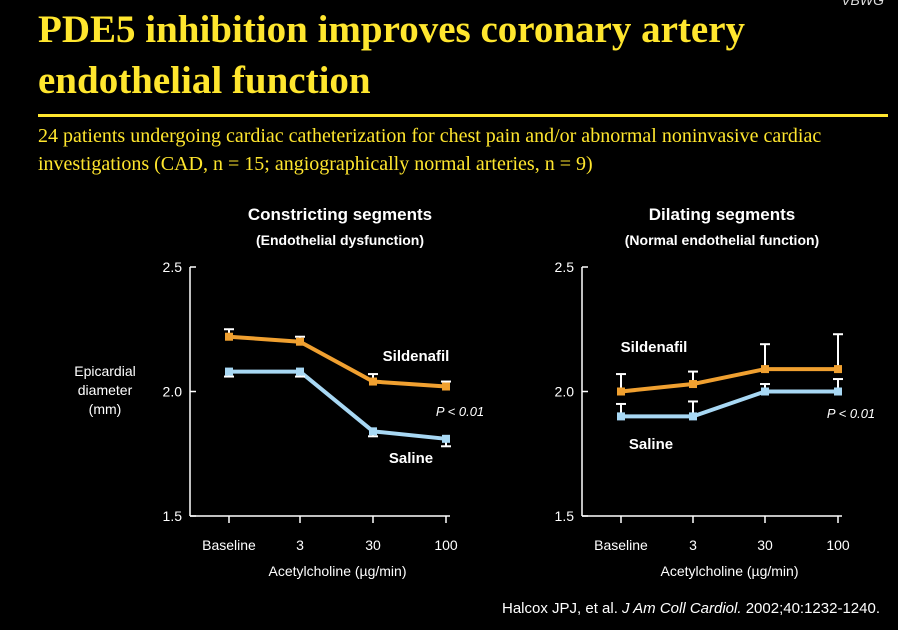  What do you see at coordinates (340, 240) in the screenshot?
I see `chart-subtitle: (Endothelial dysfunction)` at bounding box center [340, 240].